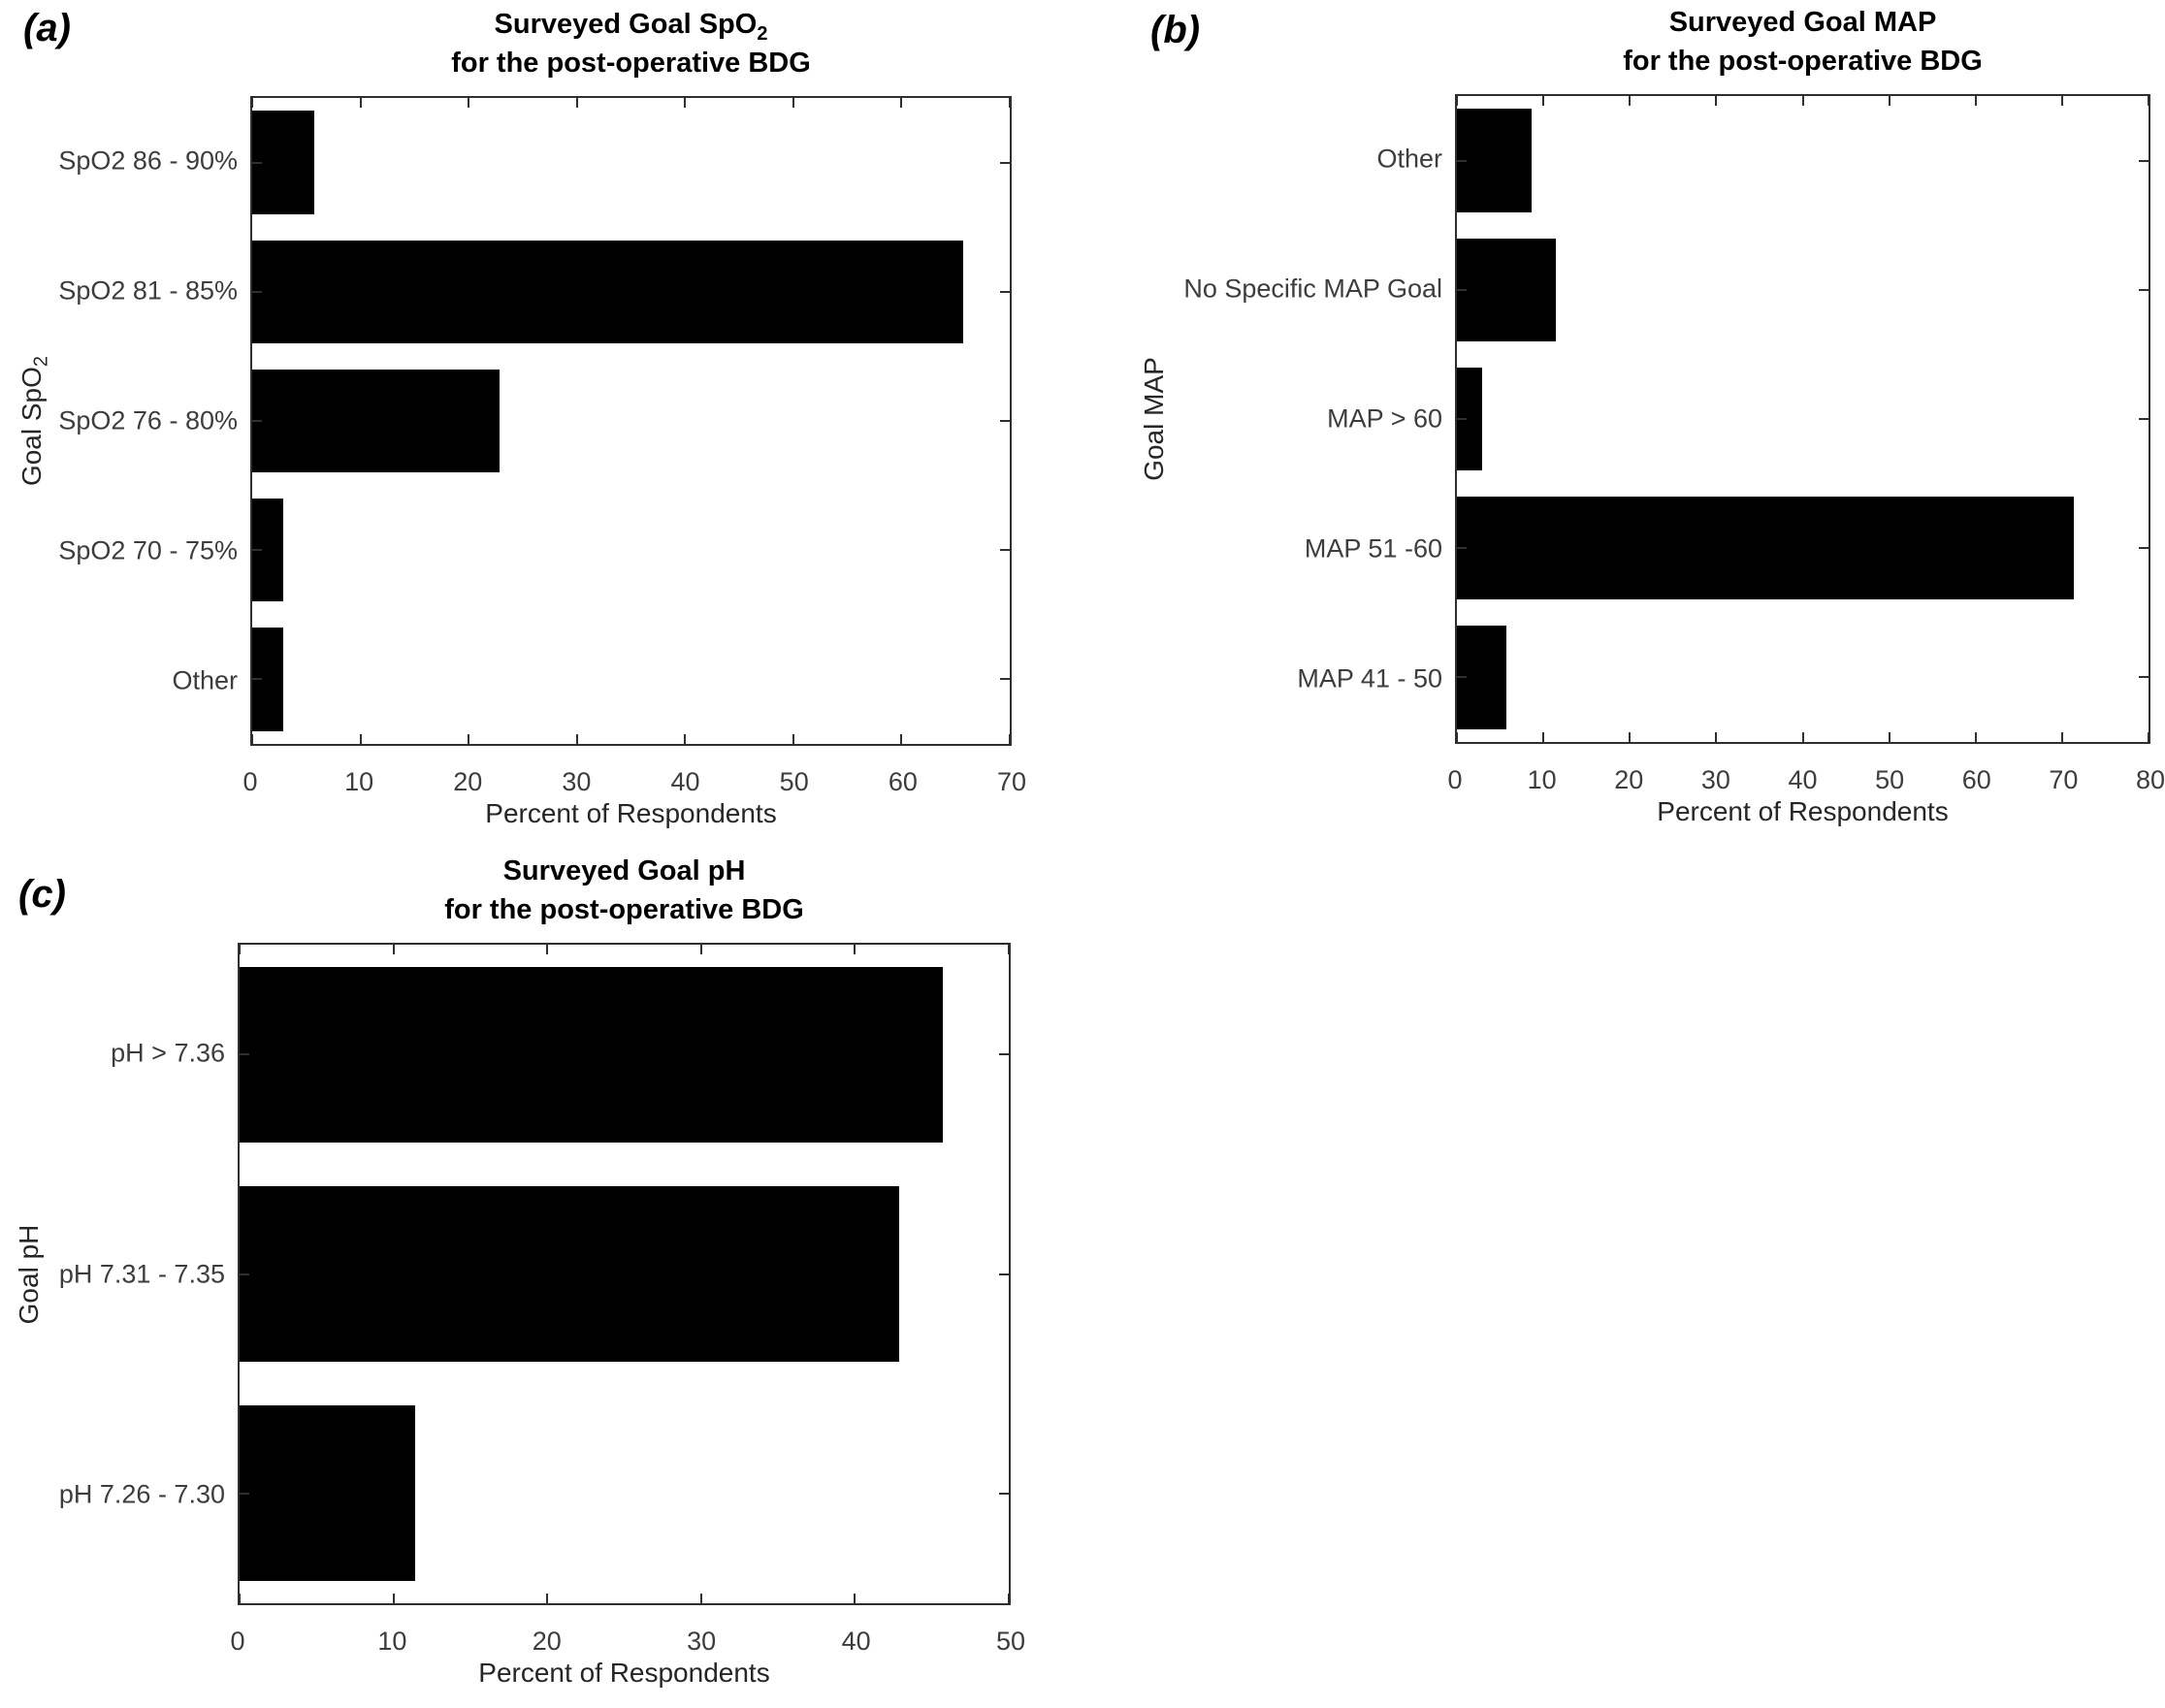 The width and height of the screenshot is (2165, 1708). Describe the element at coordinates (168, 1053) in the screenshot. I see `y-tick-label: pH > 7.36` at that location.